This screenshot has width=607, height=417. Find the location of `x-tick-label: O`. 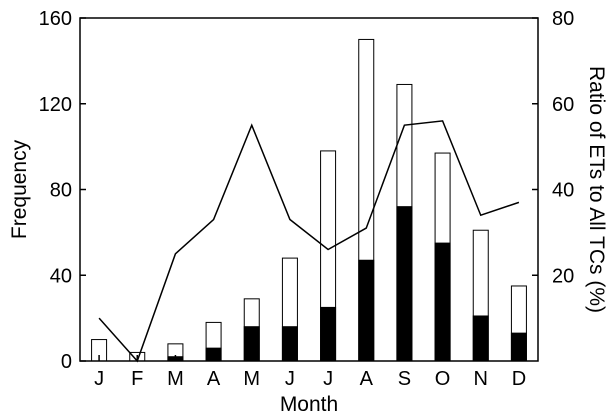

x-tick-label: O is located at coordinates (443, 379).